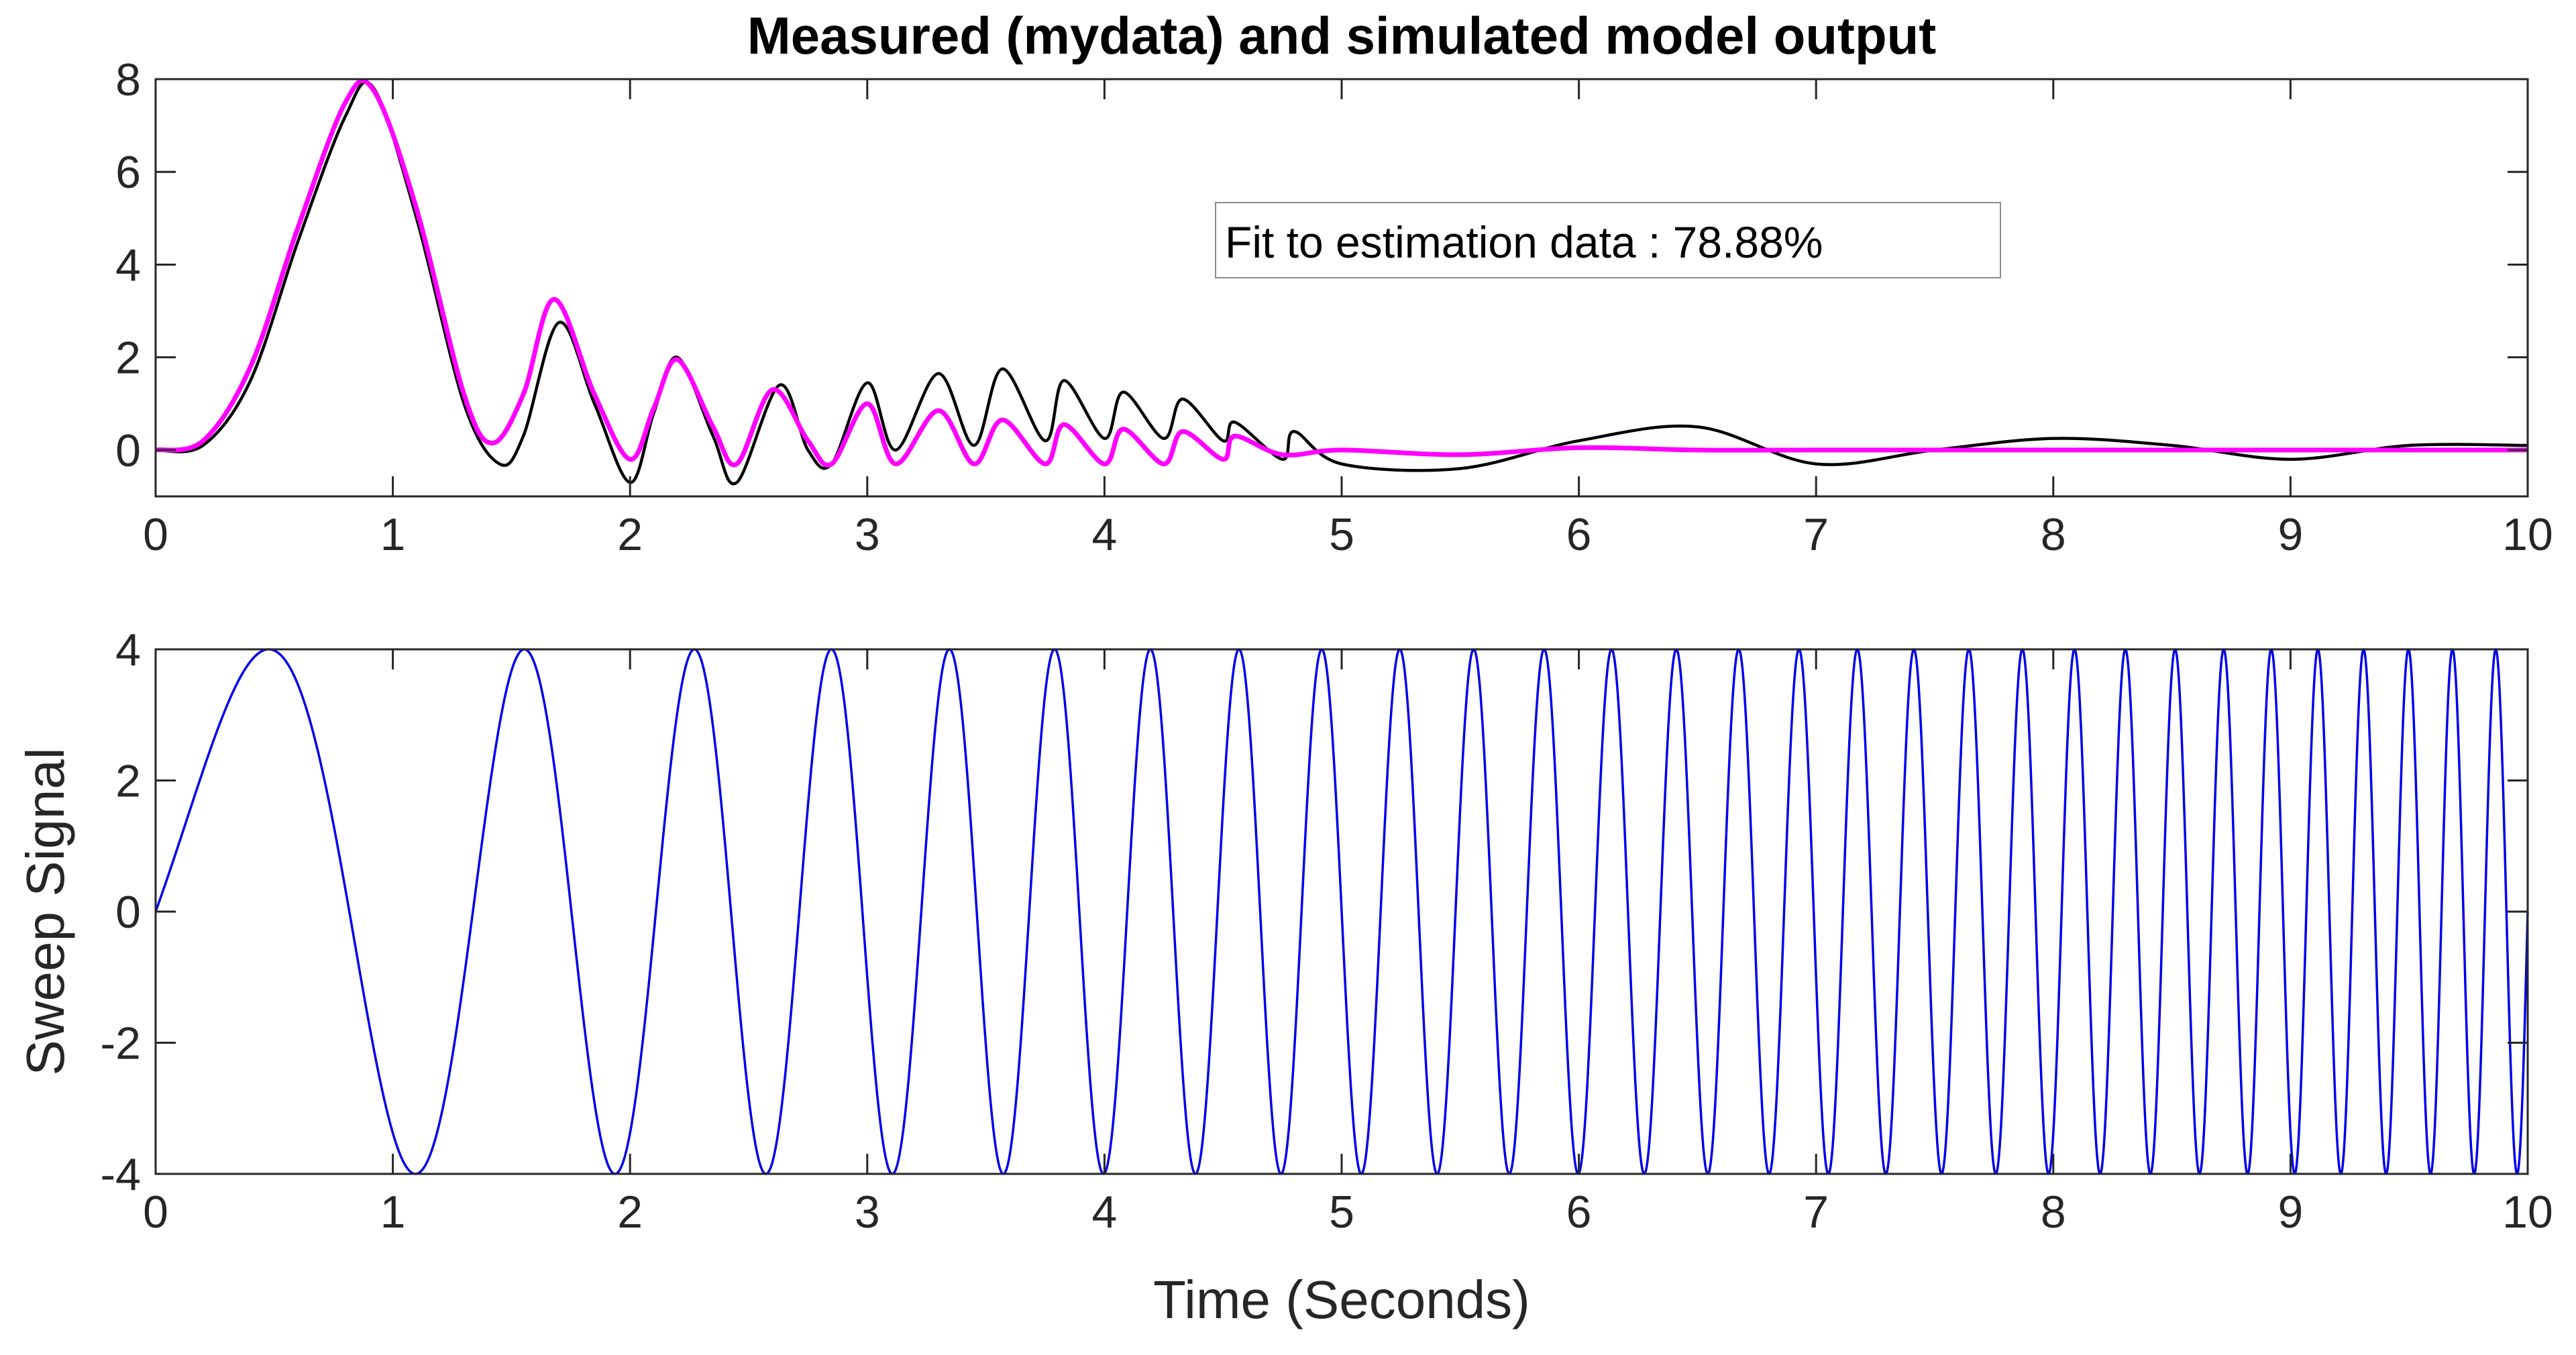 Image resolution: width=2576 pixels, height=1355 pixels. I want to click on top-x-tick-label: 8, so click(2053, 534).